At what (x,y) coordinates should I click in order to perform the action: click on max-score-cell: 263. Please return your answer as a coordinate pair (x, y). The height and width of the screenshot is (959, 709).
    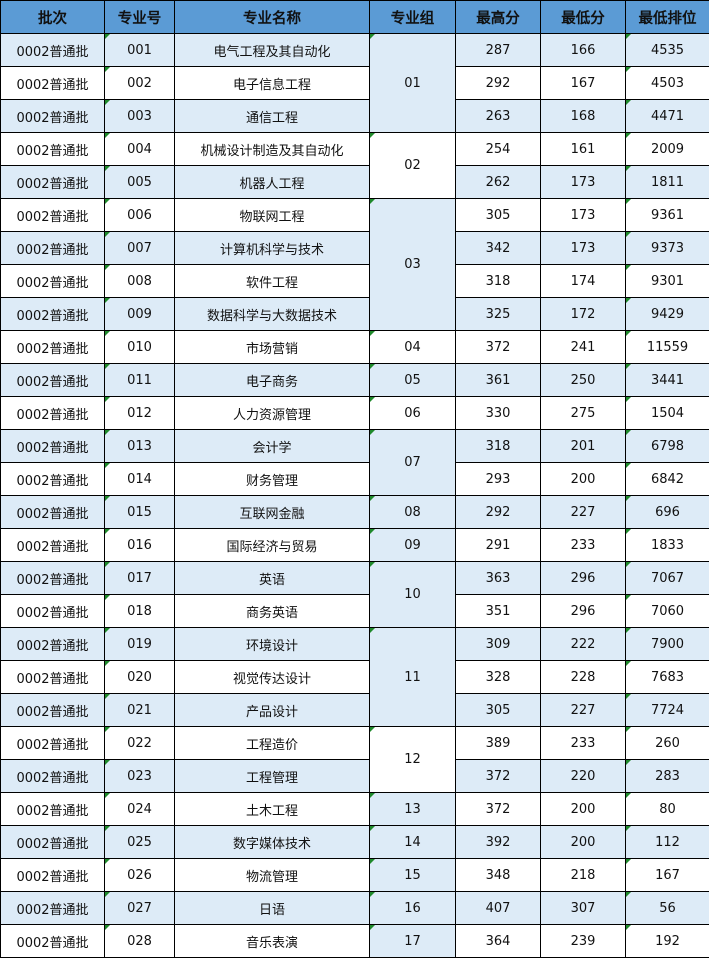
    Looking at the image, I should click on (498, 116).